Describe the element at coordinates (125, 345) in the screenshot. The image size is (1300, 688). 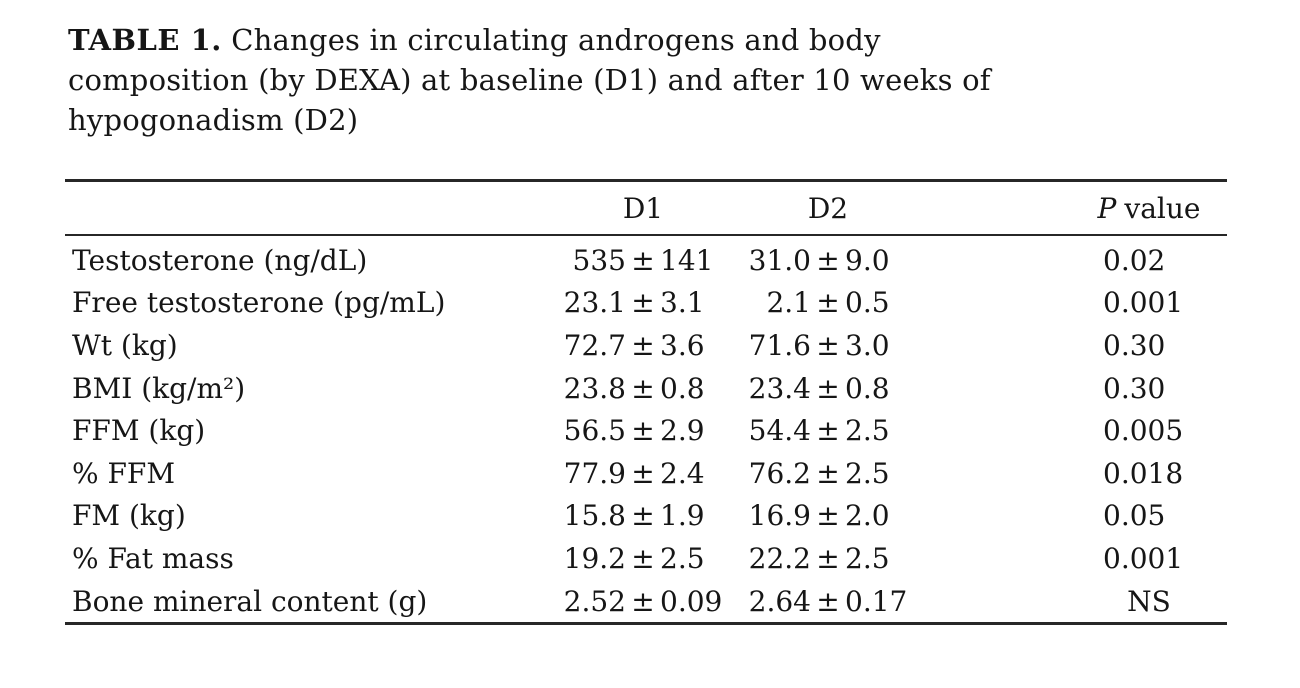
I see `row-label: Wt (kg)` at that location.